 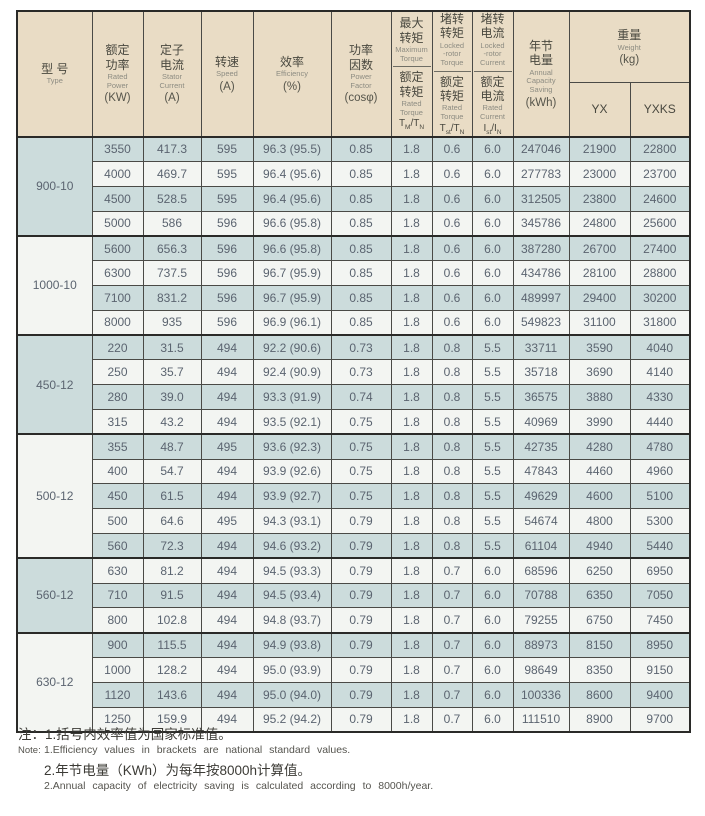 I want to click on note-1-zh-text: 1.括号内效率值为国家标准值。, so click(x=138, y=734).